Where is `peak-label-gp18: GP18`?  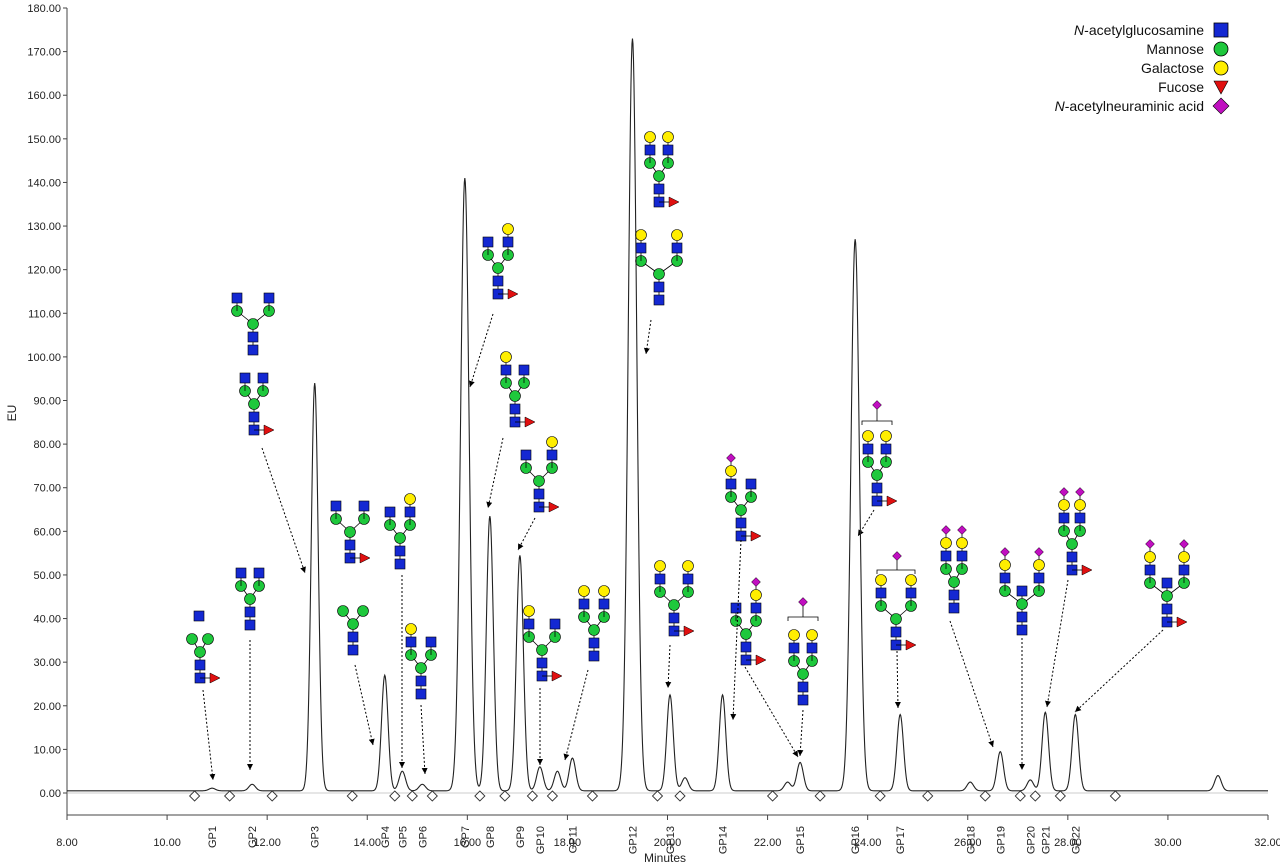 peak-label-gp18: GP18 is located at coordinates (971, 840).